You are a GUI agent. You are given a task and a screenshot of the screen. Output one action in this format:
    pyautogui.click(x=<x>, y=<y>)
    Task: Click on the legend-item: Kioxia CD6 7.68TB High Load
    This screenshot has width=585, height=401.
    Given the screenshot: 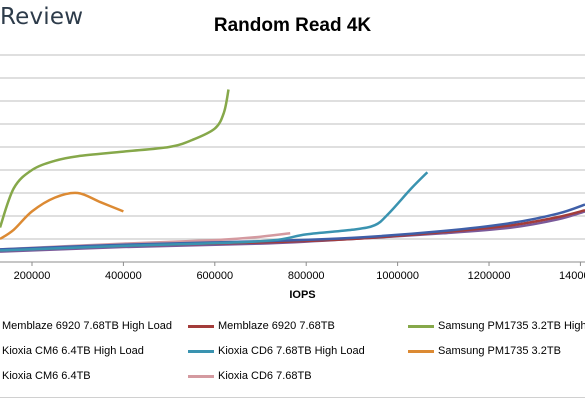 What is the action you would take?
    pyautogui.click(x=276, y=351)
    